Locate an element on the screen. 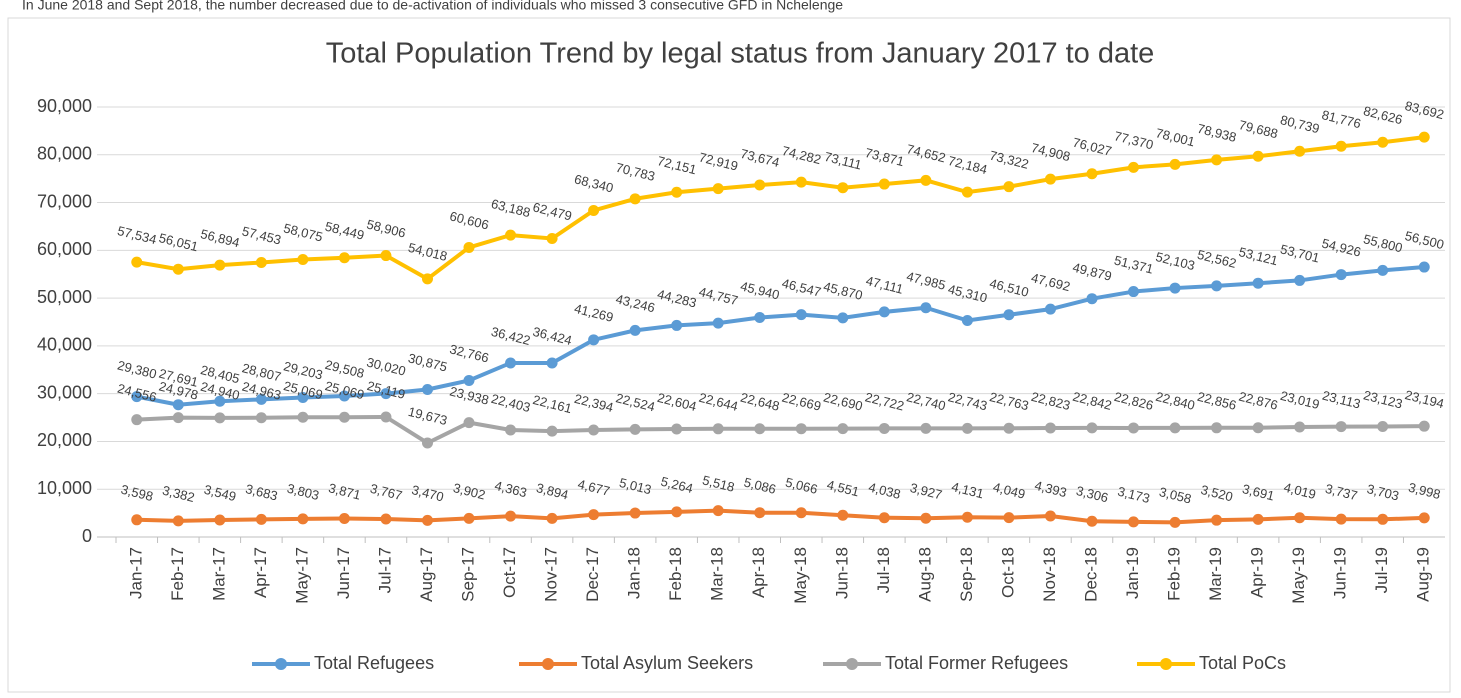 Image resolution: width=1461 pixels, height=698 pixels. x-tick-label: Apr-18 is located at coordinates (758, 572).